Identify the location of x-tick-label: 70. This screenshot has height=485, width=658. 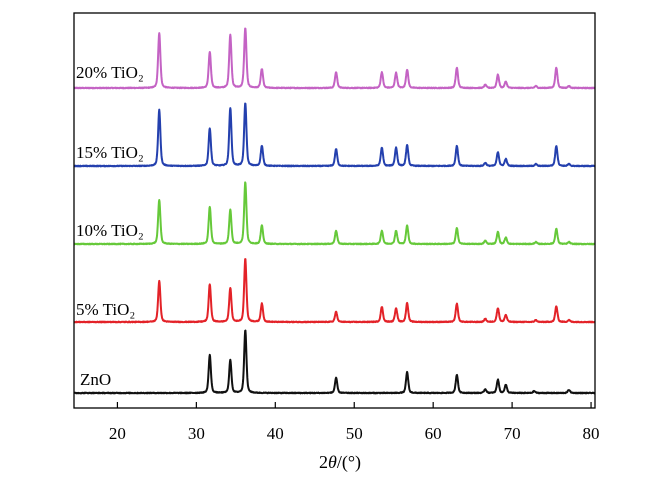
(512, 433).